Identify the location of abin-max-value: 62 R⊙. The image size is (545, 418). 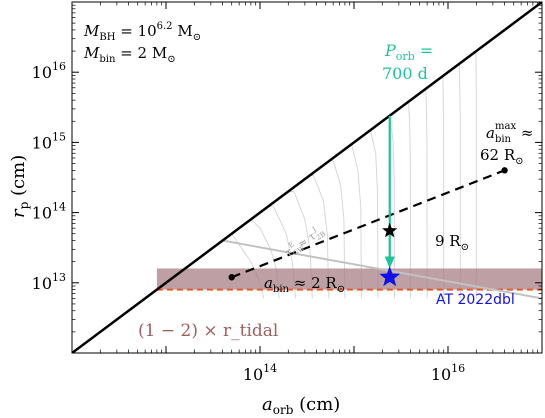
(502, 156).